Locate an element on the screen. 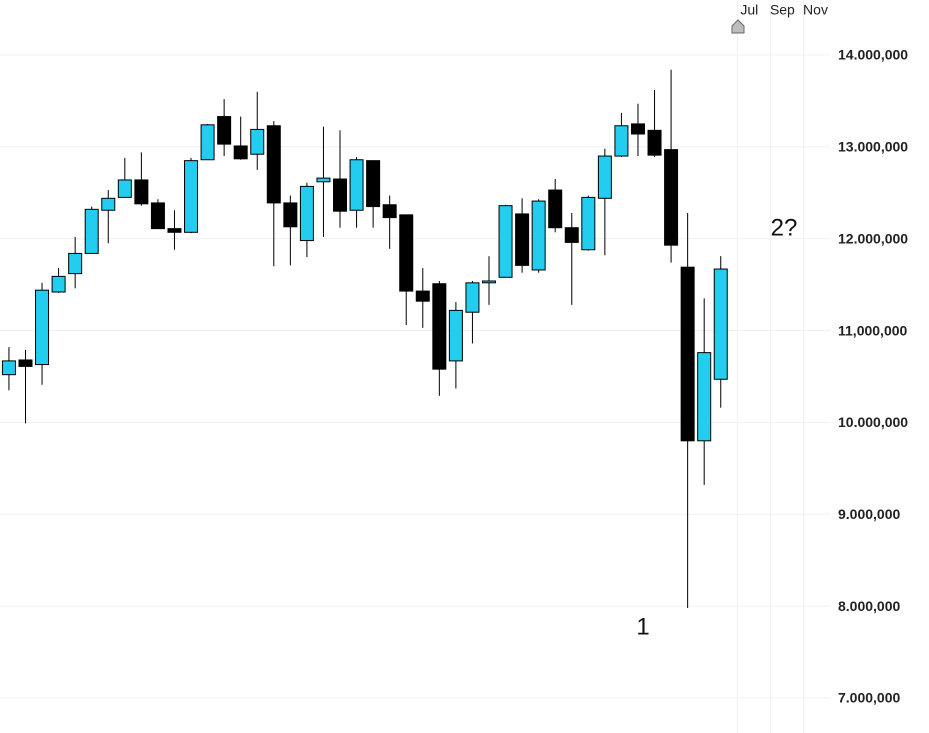 Image resolution: width=929 pixels, height=733 pixels. y-tick-label: 14.000,000 is located at coordinates (873, 55).